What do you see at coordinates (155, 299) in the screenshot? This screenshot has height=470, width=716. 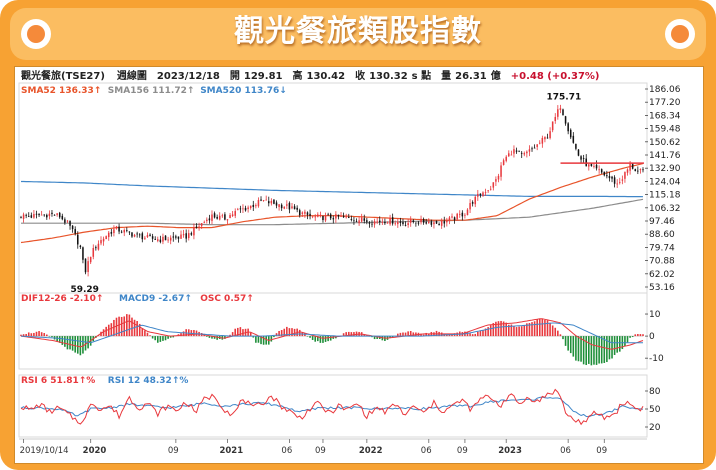 I see `legend-entry: MACD9 -2.67↑` at bounding box center [155, 299].